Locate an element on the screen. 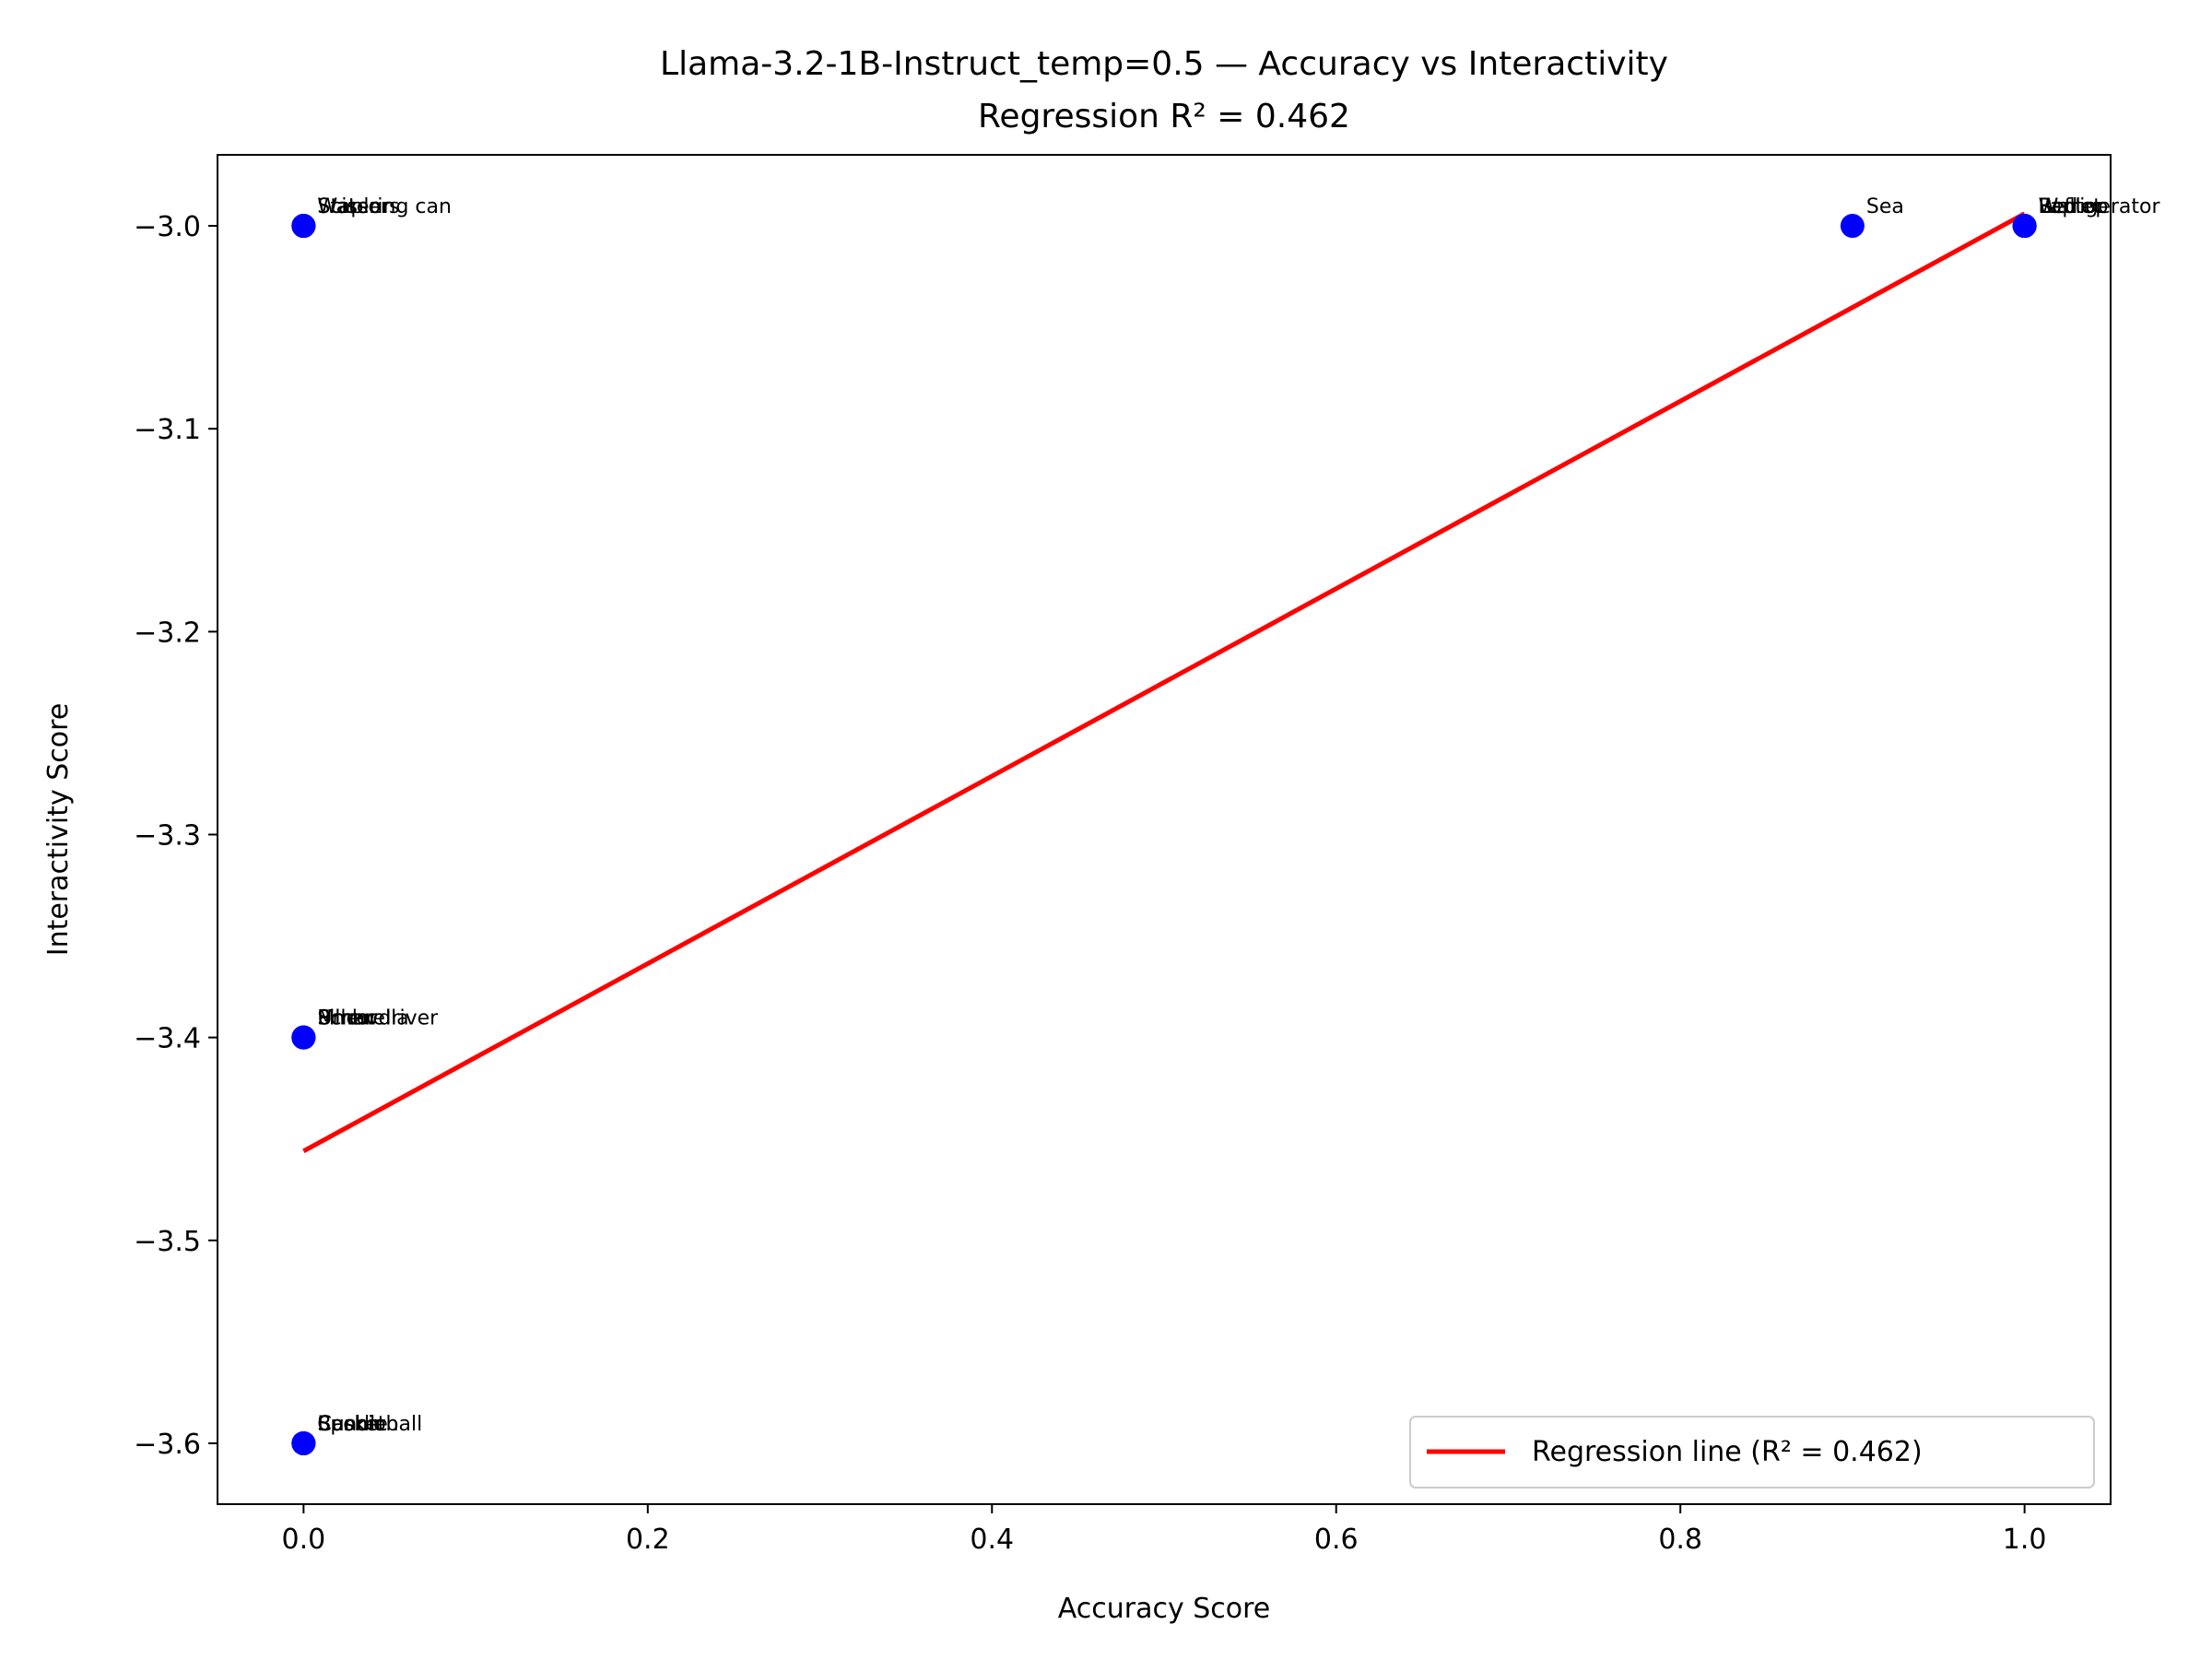  data-point-label: Pillow is located at coordinates (346, 1018).